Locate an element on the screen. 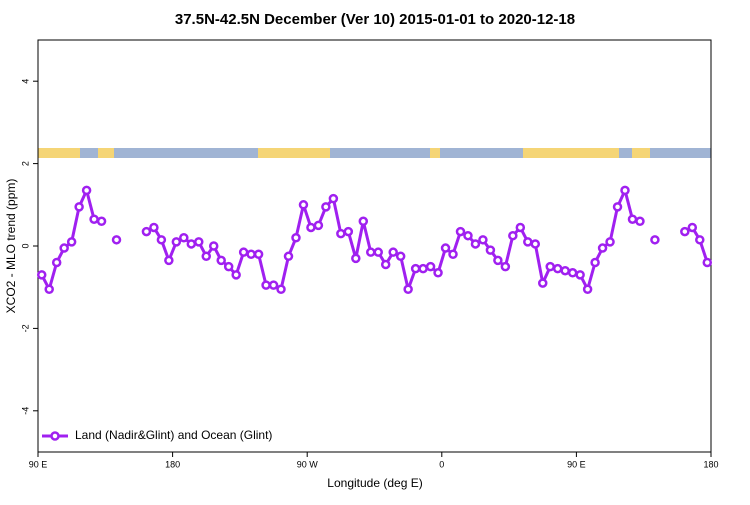 The image size is (750, 505). x-tick-label: 0 is located at coordinates (441, 464).